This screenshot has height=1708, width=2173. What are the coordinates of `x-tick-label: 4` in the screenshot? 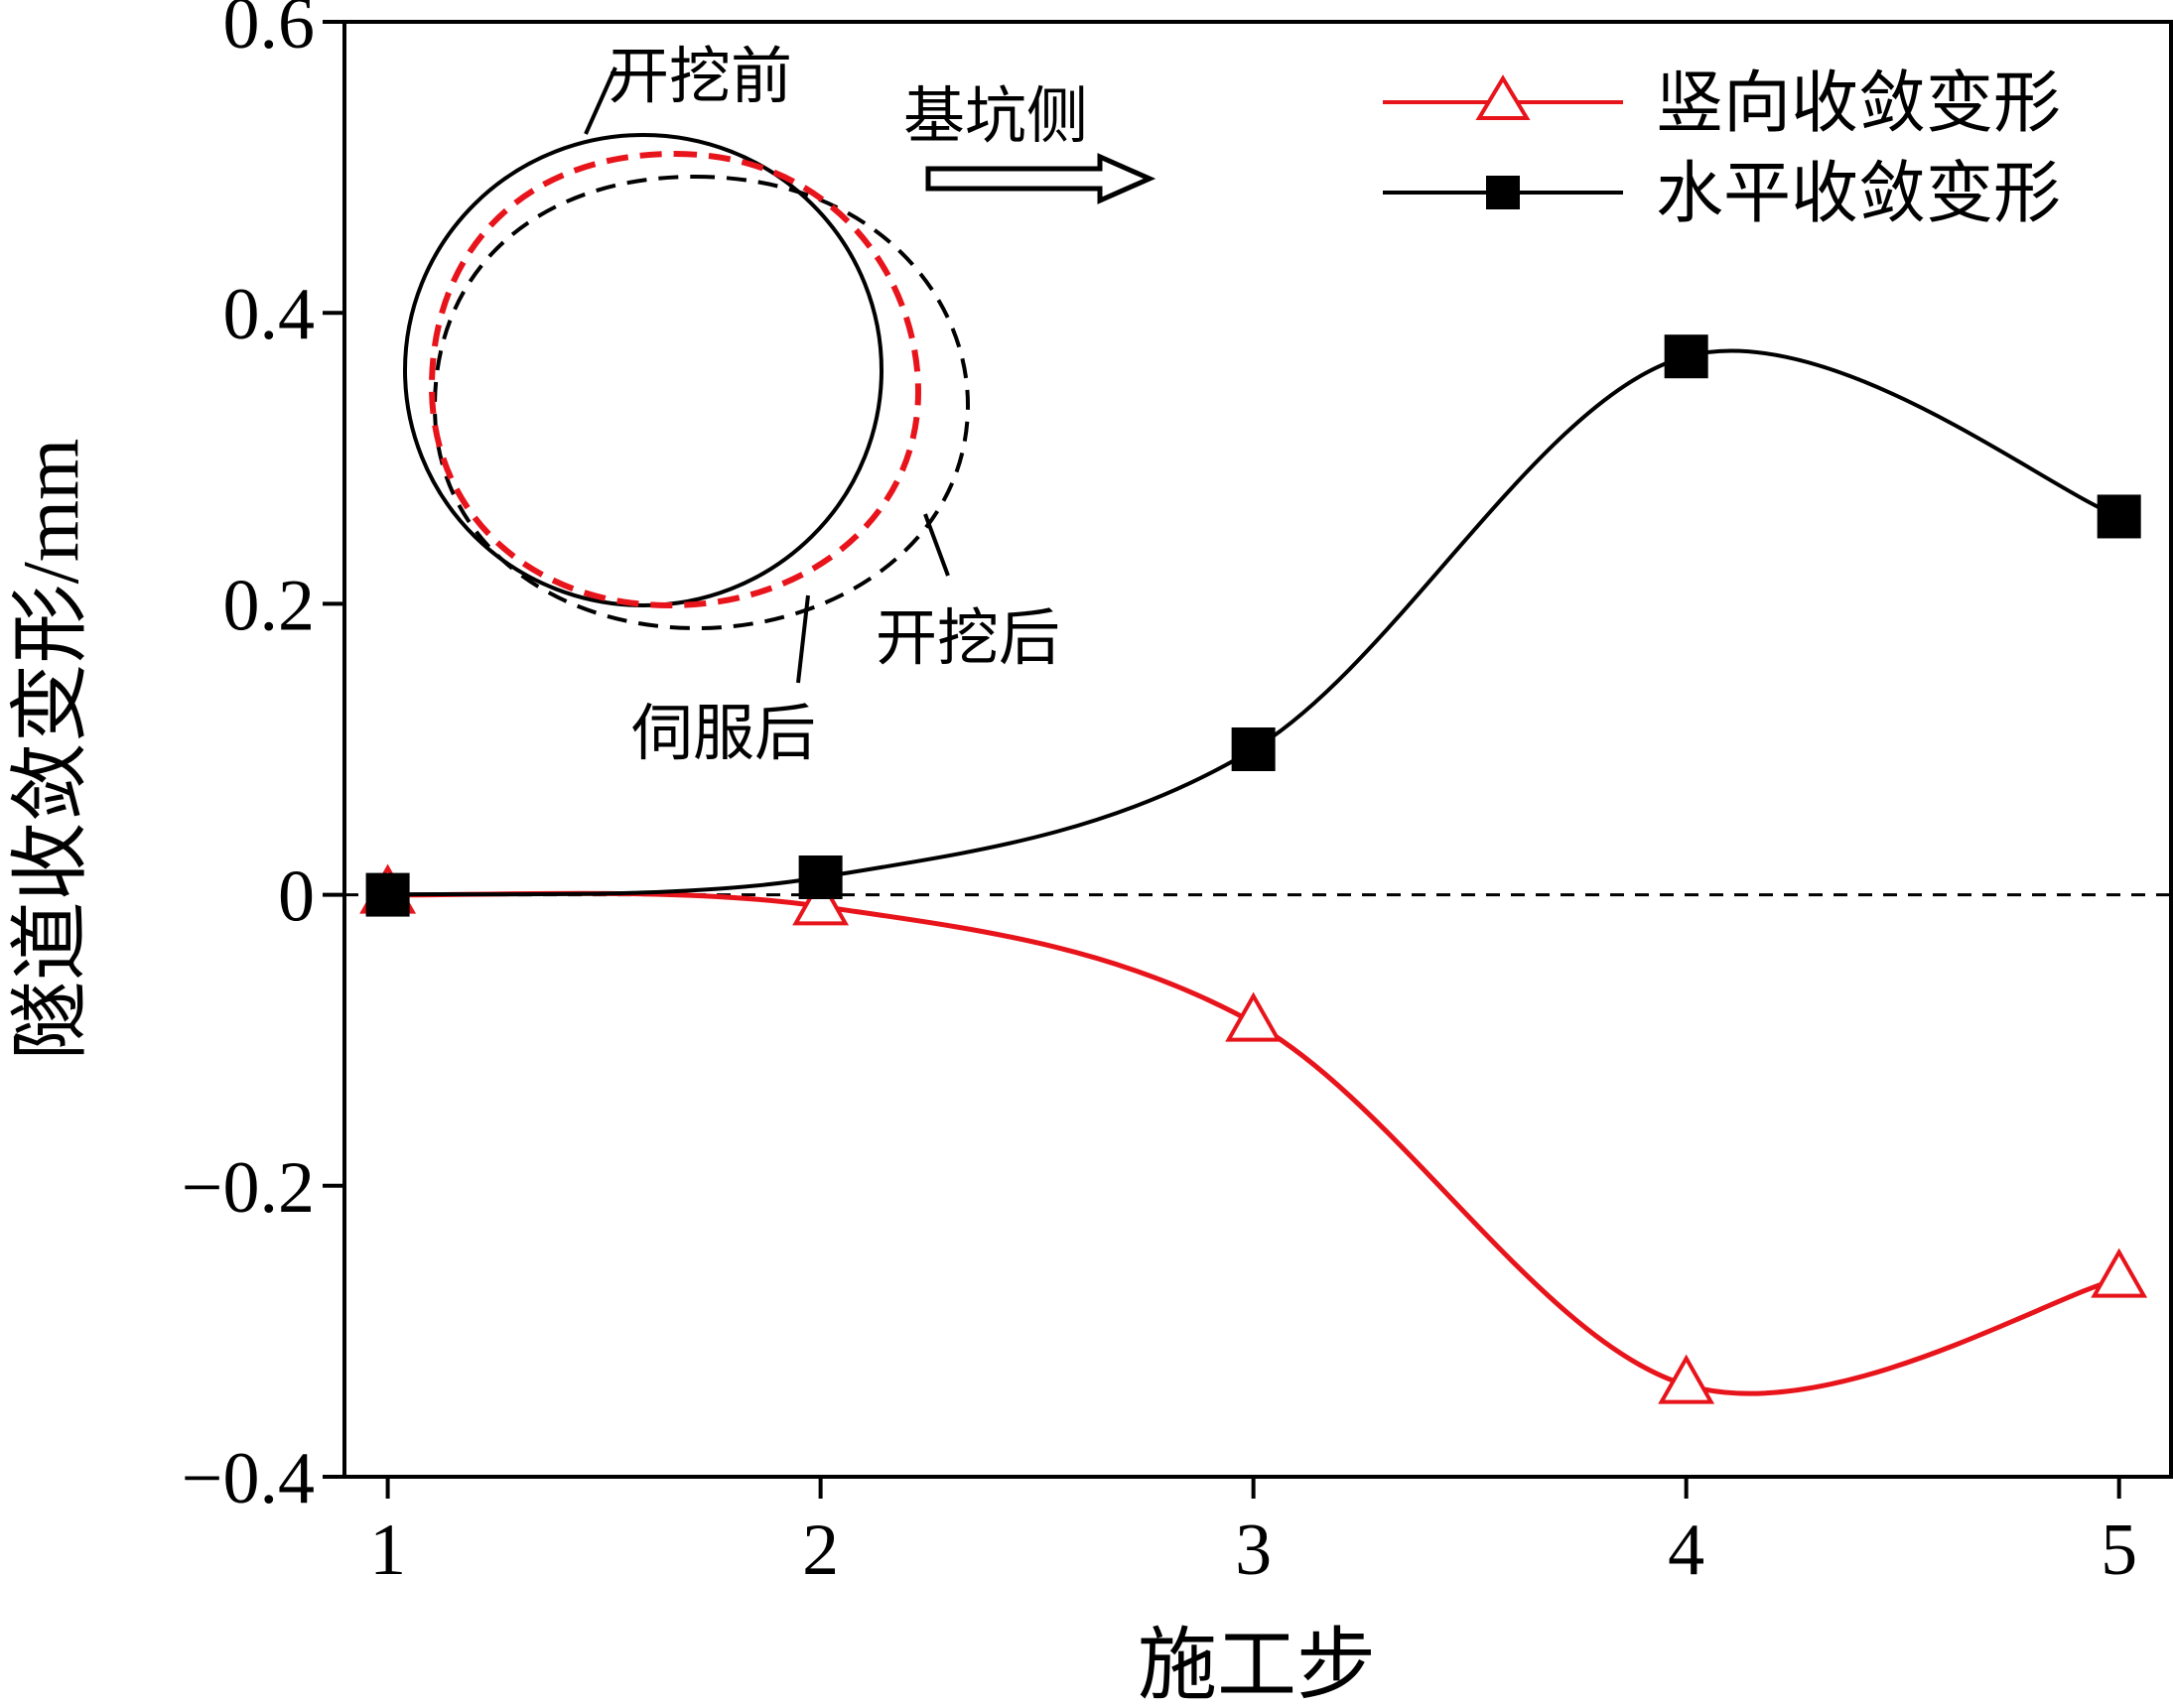 It's located at (1686, 1551).